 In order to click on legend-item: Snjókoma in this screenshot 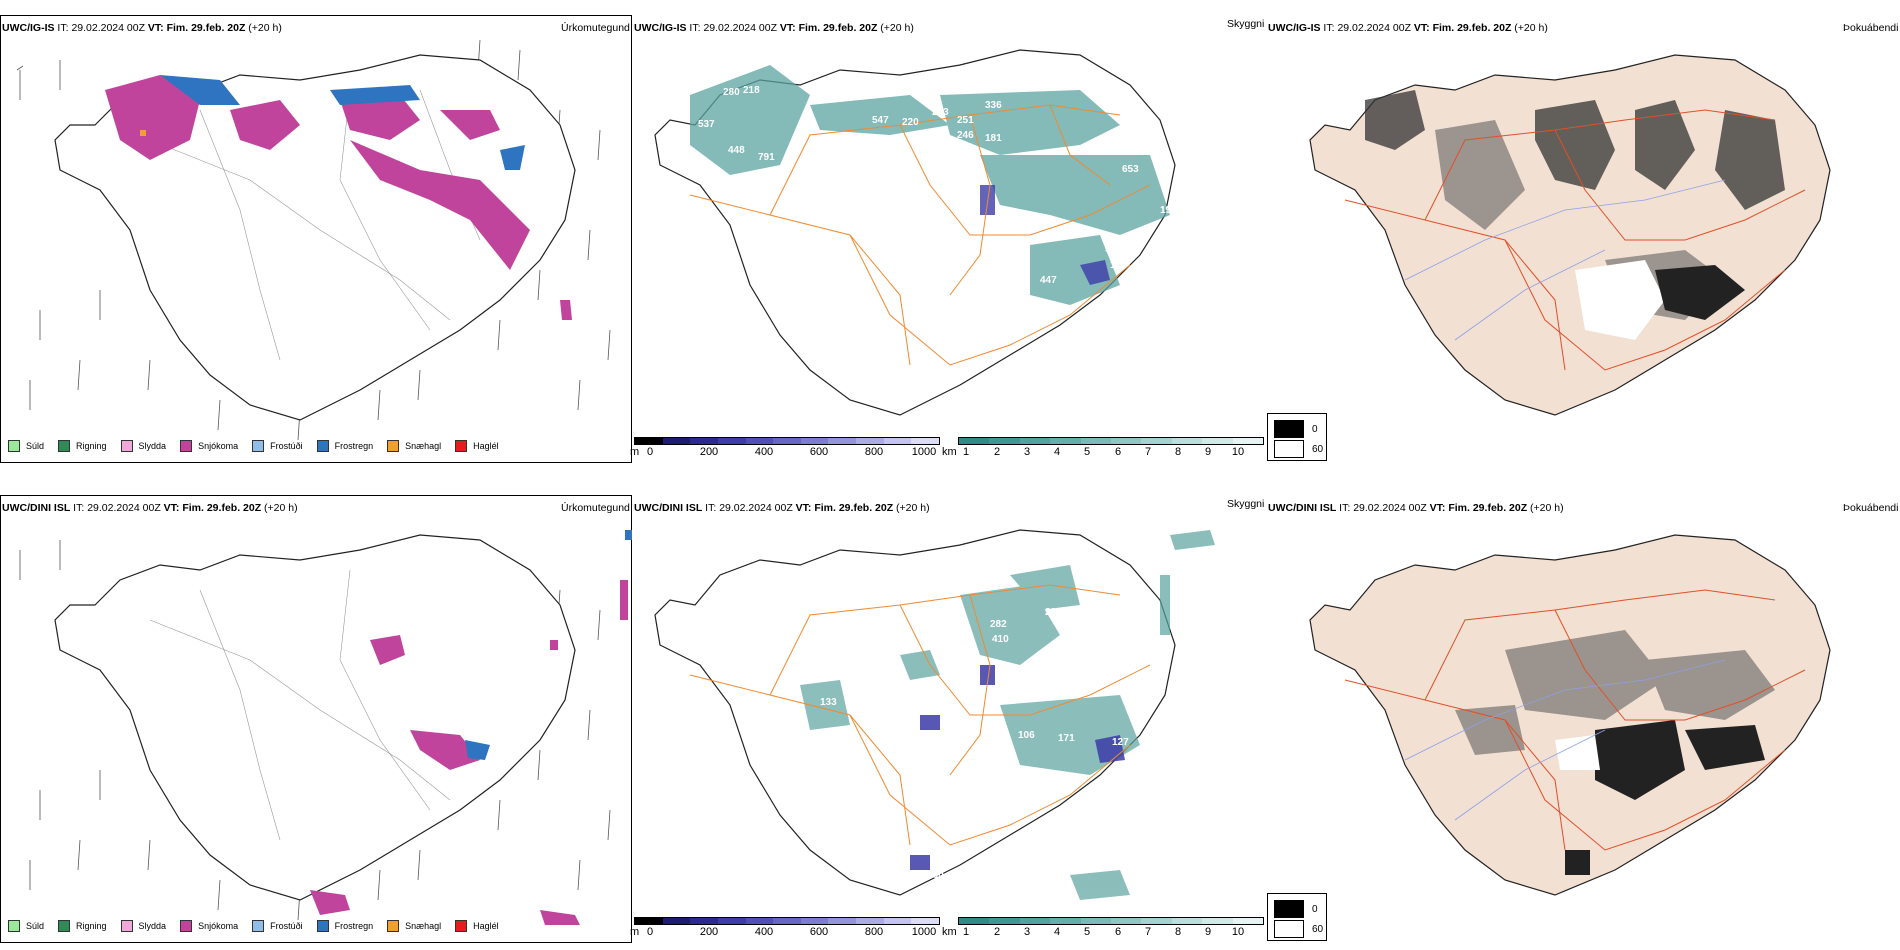, I will do `click(209, 926)`.